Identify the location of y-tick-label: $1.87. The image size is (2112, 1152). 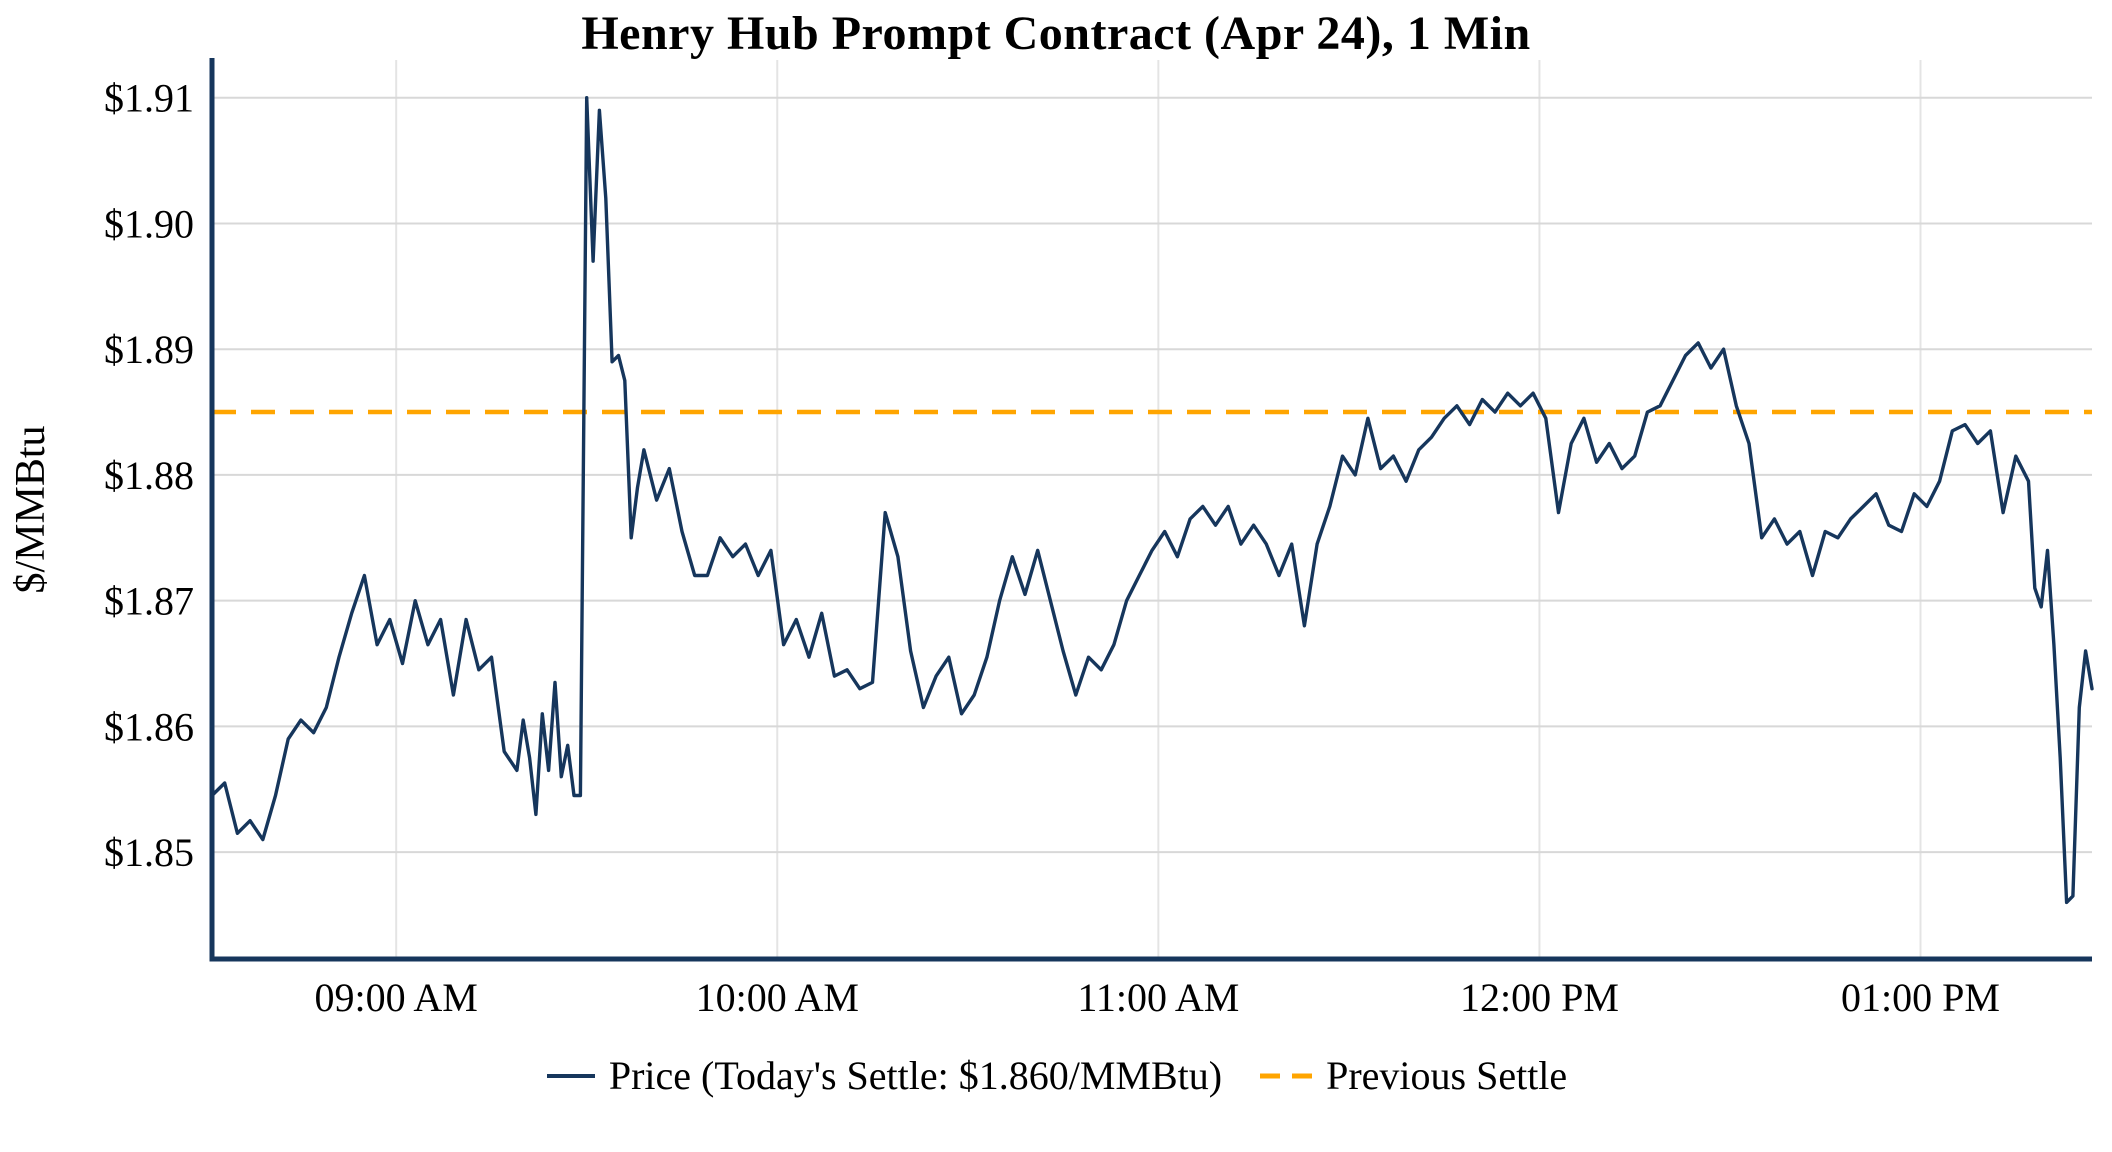
(149, 601).